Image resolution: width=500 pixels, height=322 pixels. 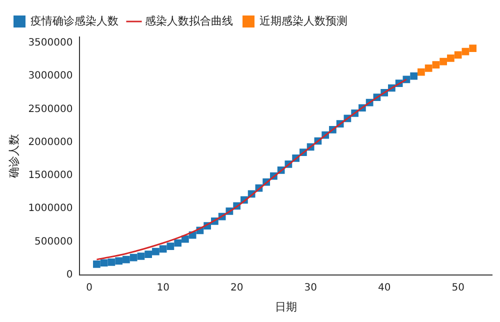 What do you see at coordinates (50, 76) in the screenshot?
I see `y-tick-label: 3000000` at bounding box center [50, 76].